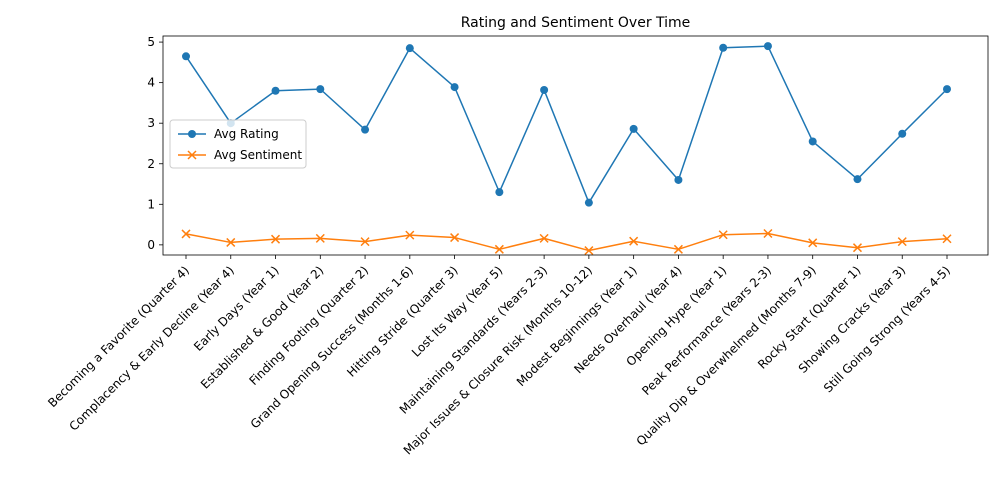  I want to click on legend: Avg Rating Avg Sentiment, so click(238, 144).